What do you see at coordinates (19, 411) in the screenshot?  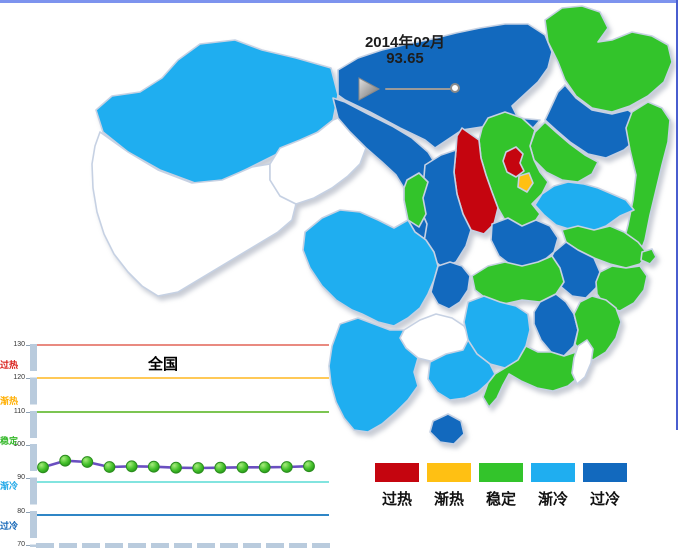 I see `y-tick-110: 110` at bounding box center [19, 411].